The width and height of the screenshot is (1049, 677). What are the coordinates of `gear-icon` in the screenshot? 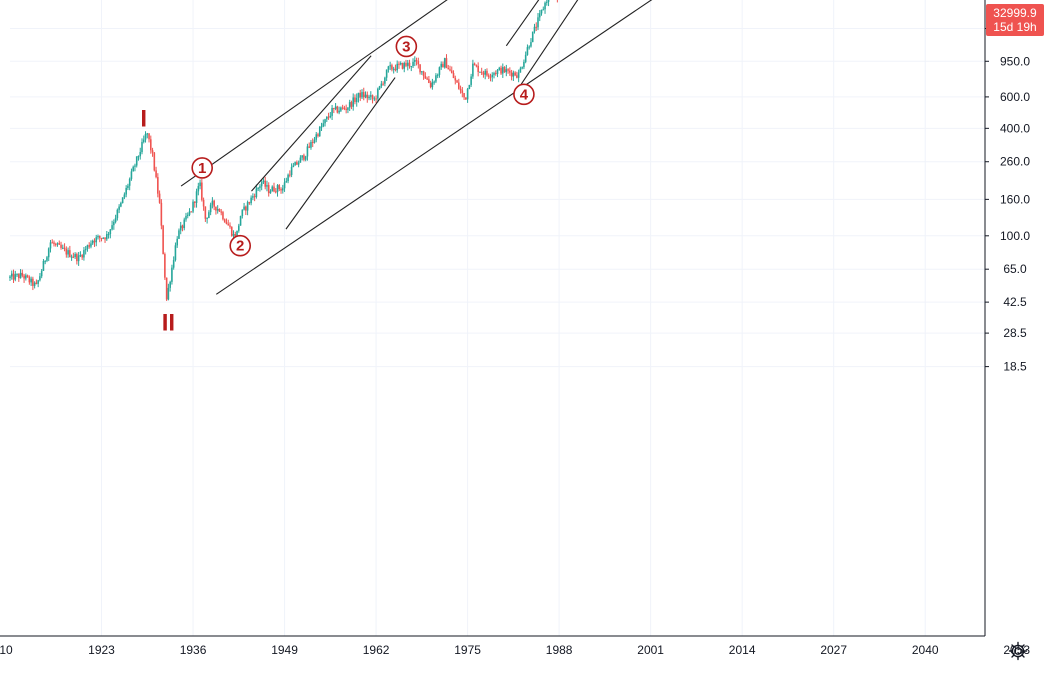 It's located at (1018, 651).